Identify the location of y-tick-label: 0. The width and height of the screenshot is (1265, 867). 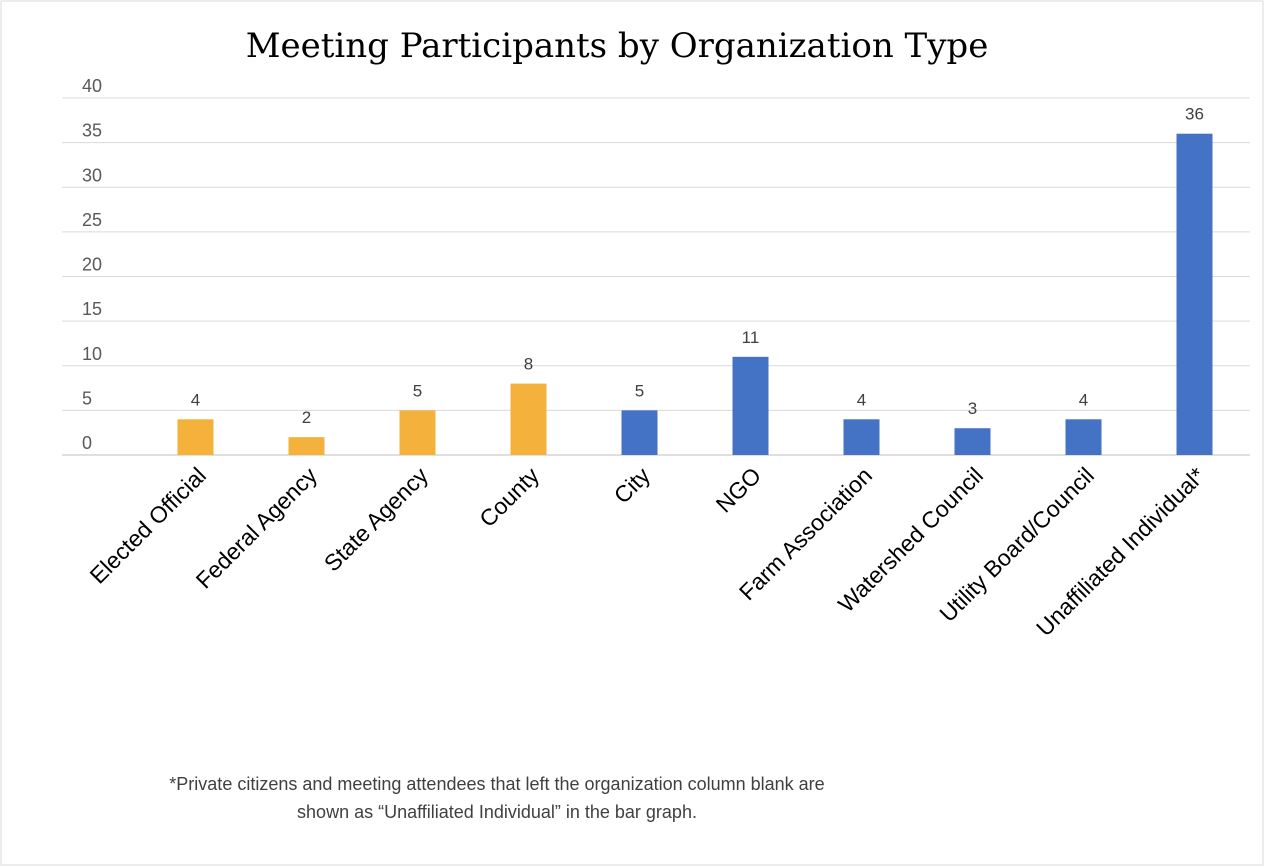
(87, 443).